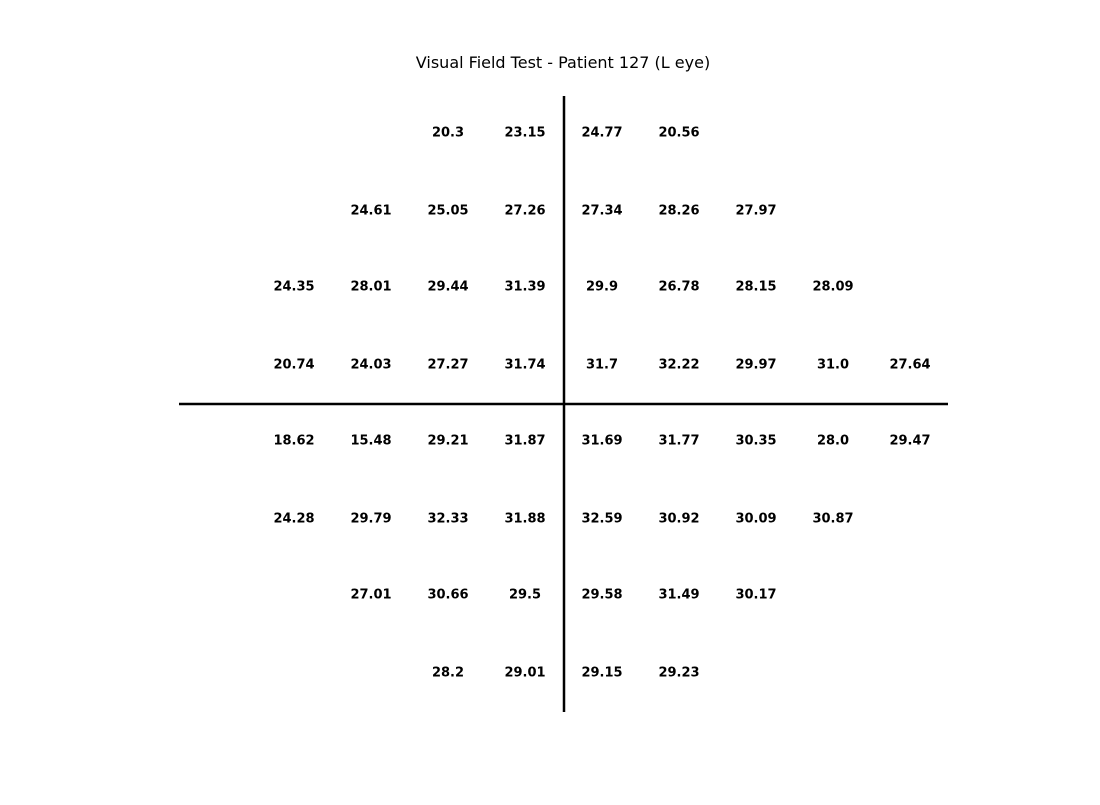 The height and width of the screenshot is (805, 1100). What do you see at coordinates (524, 519) in the screenshot?
I see `value-cell: 31.88` at bounding box center [524, 519].